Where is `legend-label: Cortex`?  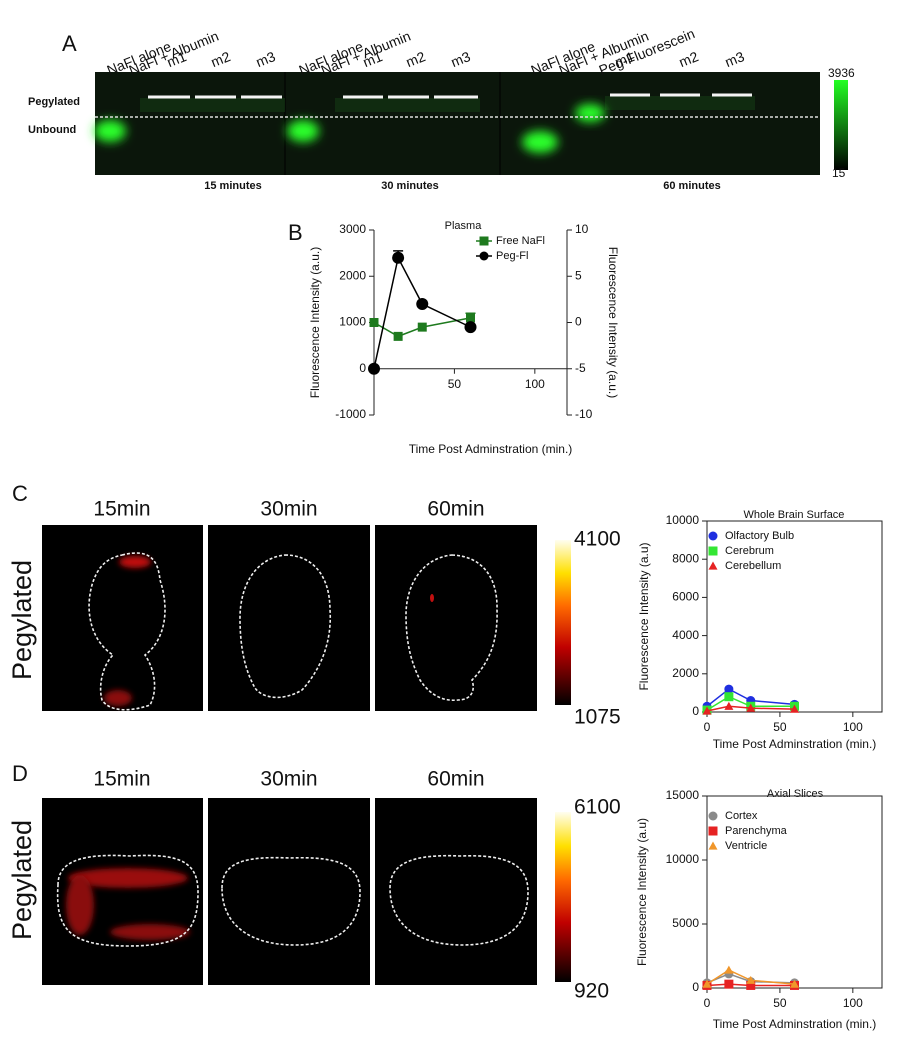 legend-label: Cortex is located at coordinates (741, 816).